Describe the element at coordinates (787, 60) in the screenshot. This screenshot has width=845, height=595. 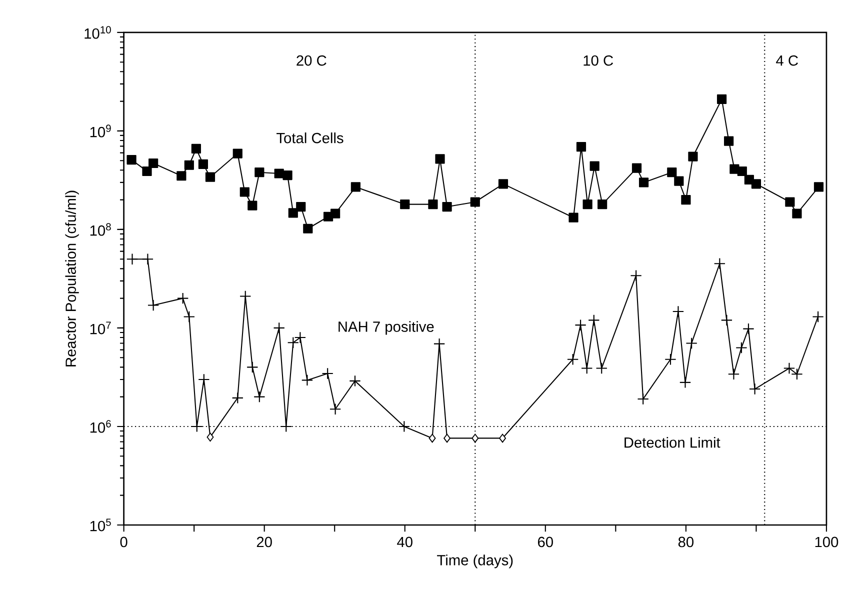
I see `annotation: 4 C` at that location.